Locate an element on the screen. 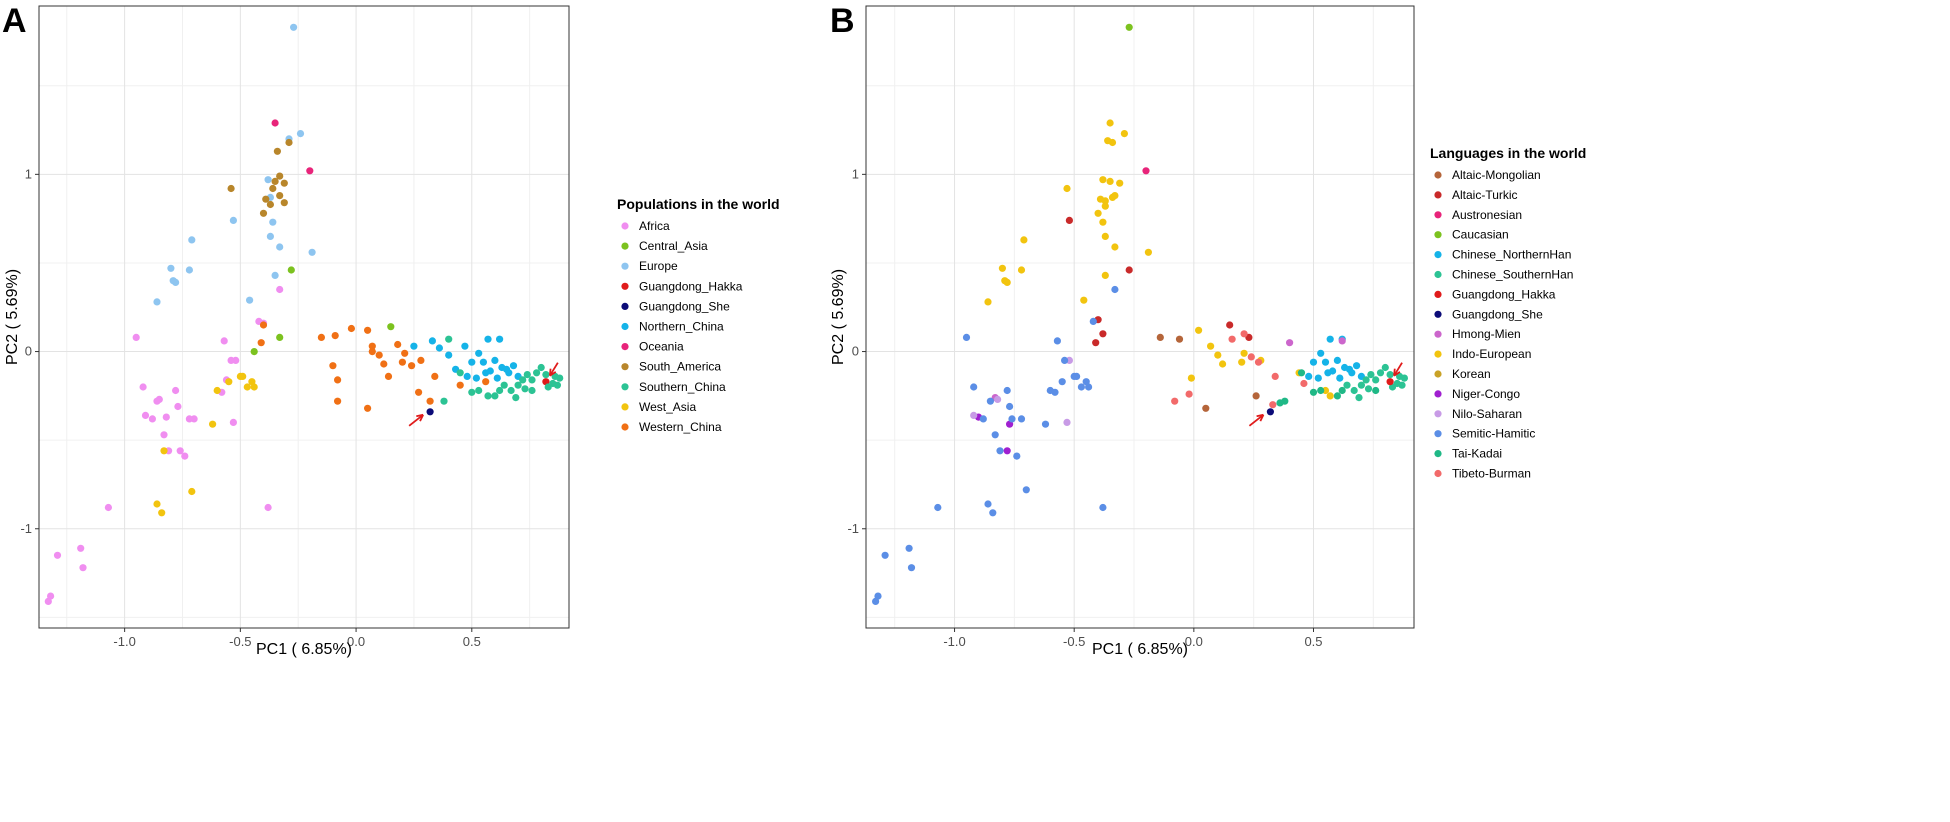  legend-label: Tai-Kadai is located at coordinates (1477, 454).